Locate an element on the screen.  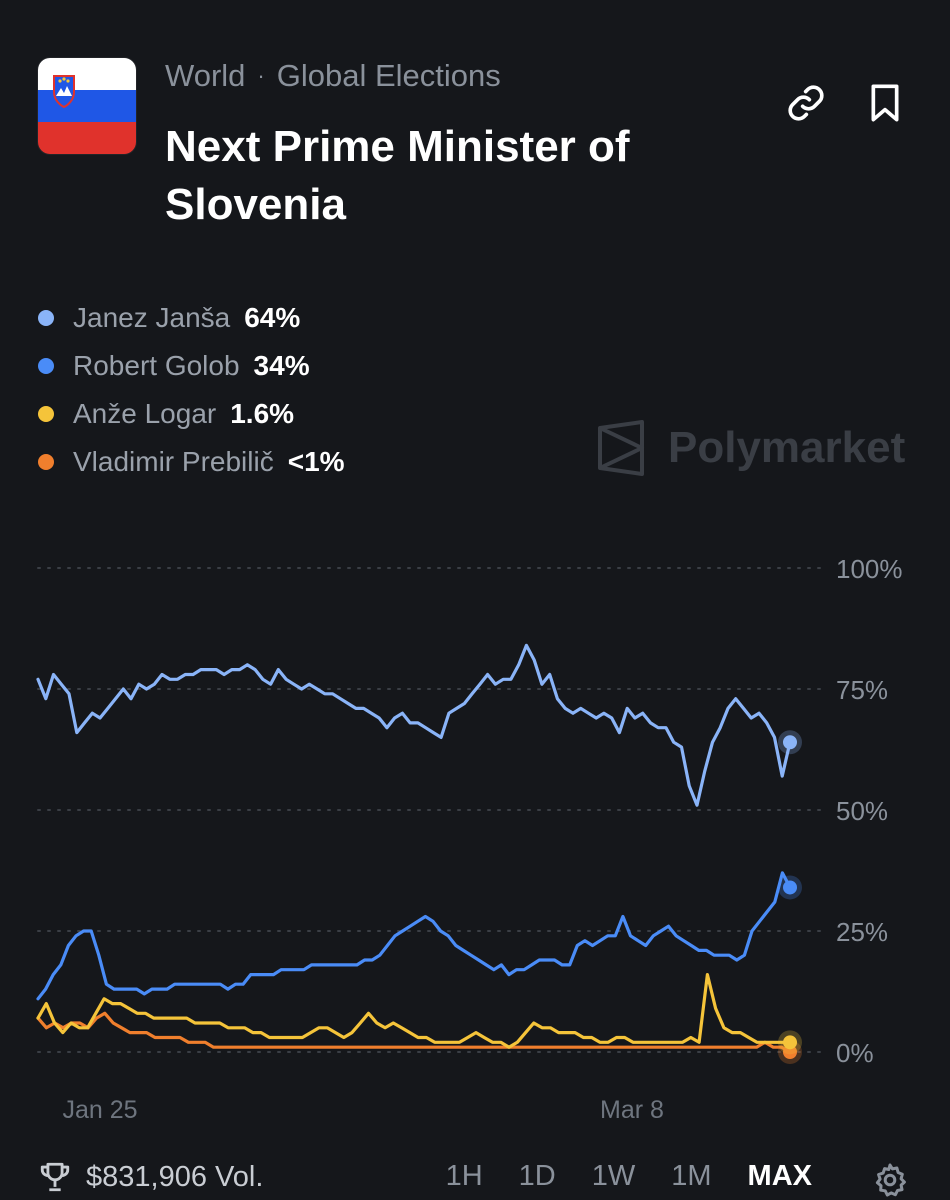
gear-icon is located at coordinates (890, 1180).